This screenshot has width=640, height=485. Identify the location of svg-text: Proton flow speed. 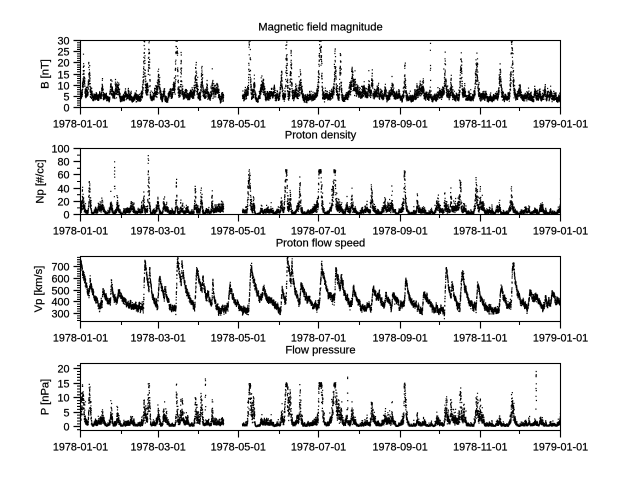
(321, 244).